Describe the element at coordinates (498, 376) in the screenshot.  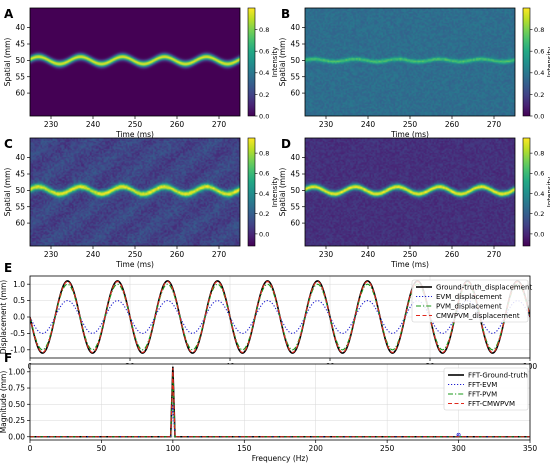
I see `legend-label: FFT-Ground-truth` at that location.